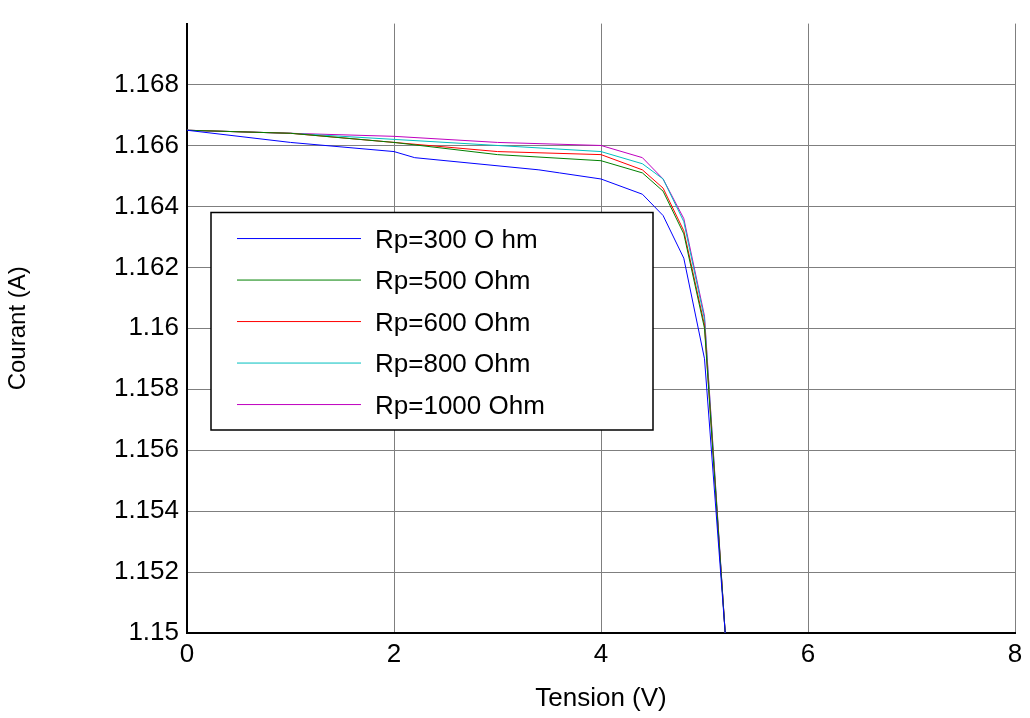  I want to click on legend-label: Rp=500 Ohm, so click(453, 280).